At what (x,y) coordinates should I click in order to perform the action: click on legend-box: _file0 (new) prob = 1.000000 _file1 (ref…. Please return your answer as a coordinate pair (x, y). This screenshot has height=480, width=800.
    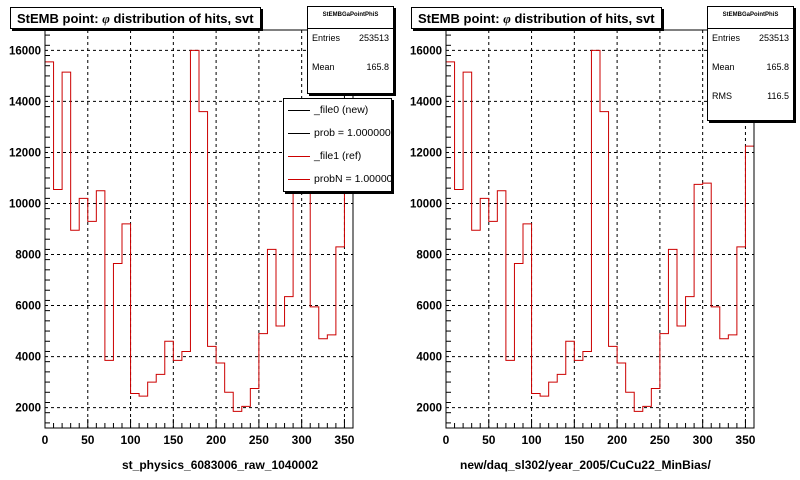
    Looking at the image, I should click on (337, 145).